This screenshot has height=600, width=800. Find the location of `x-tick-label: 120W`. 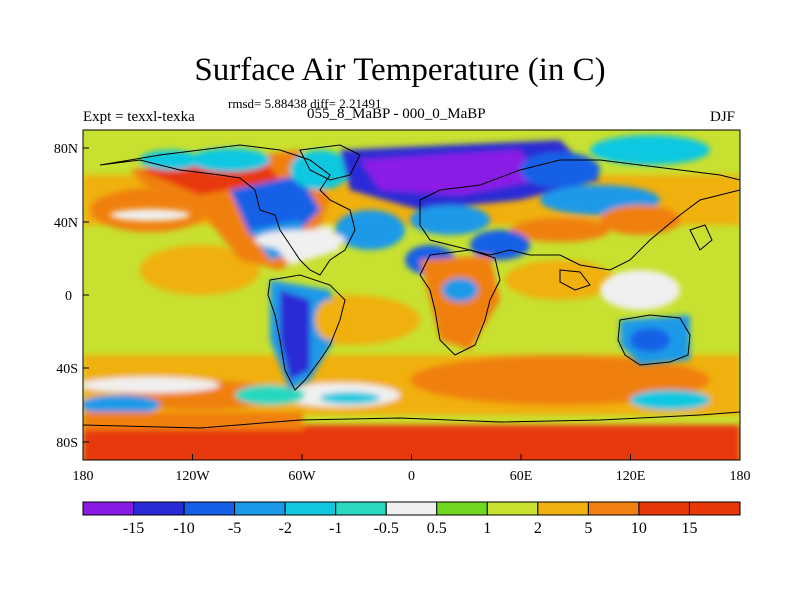

x-tick-label: 120W is located at coordinates (192, 476).